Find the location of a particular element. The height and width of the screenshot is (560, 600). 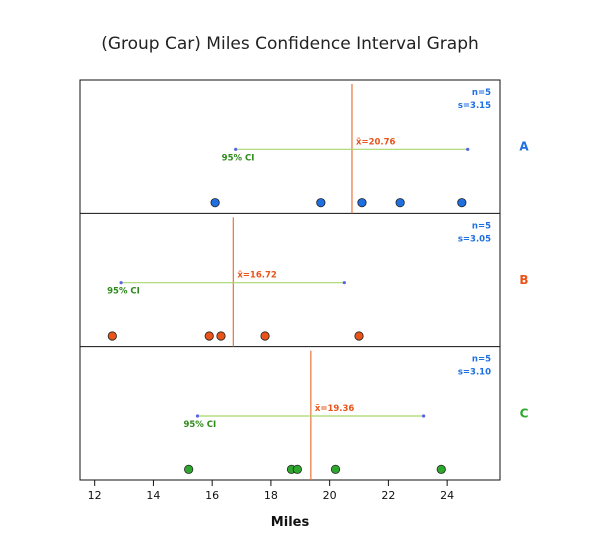

x-tick-label: 12 is located at coordinates (95, 495).